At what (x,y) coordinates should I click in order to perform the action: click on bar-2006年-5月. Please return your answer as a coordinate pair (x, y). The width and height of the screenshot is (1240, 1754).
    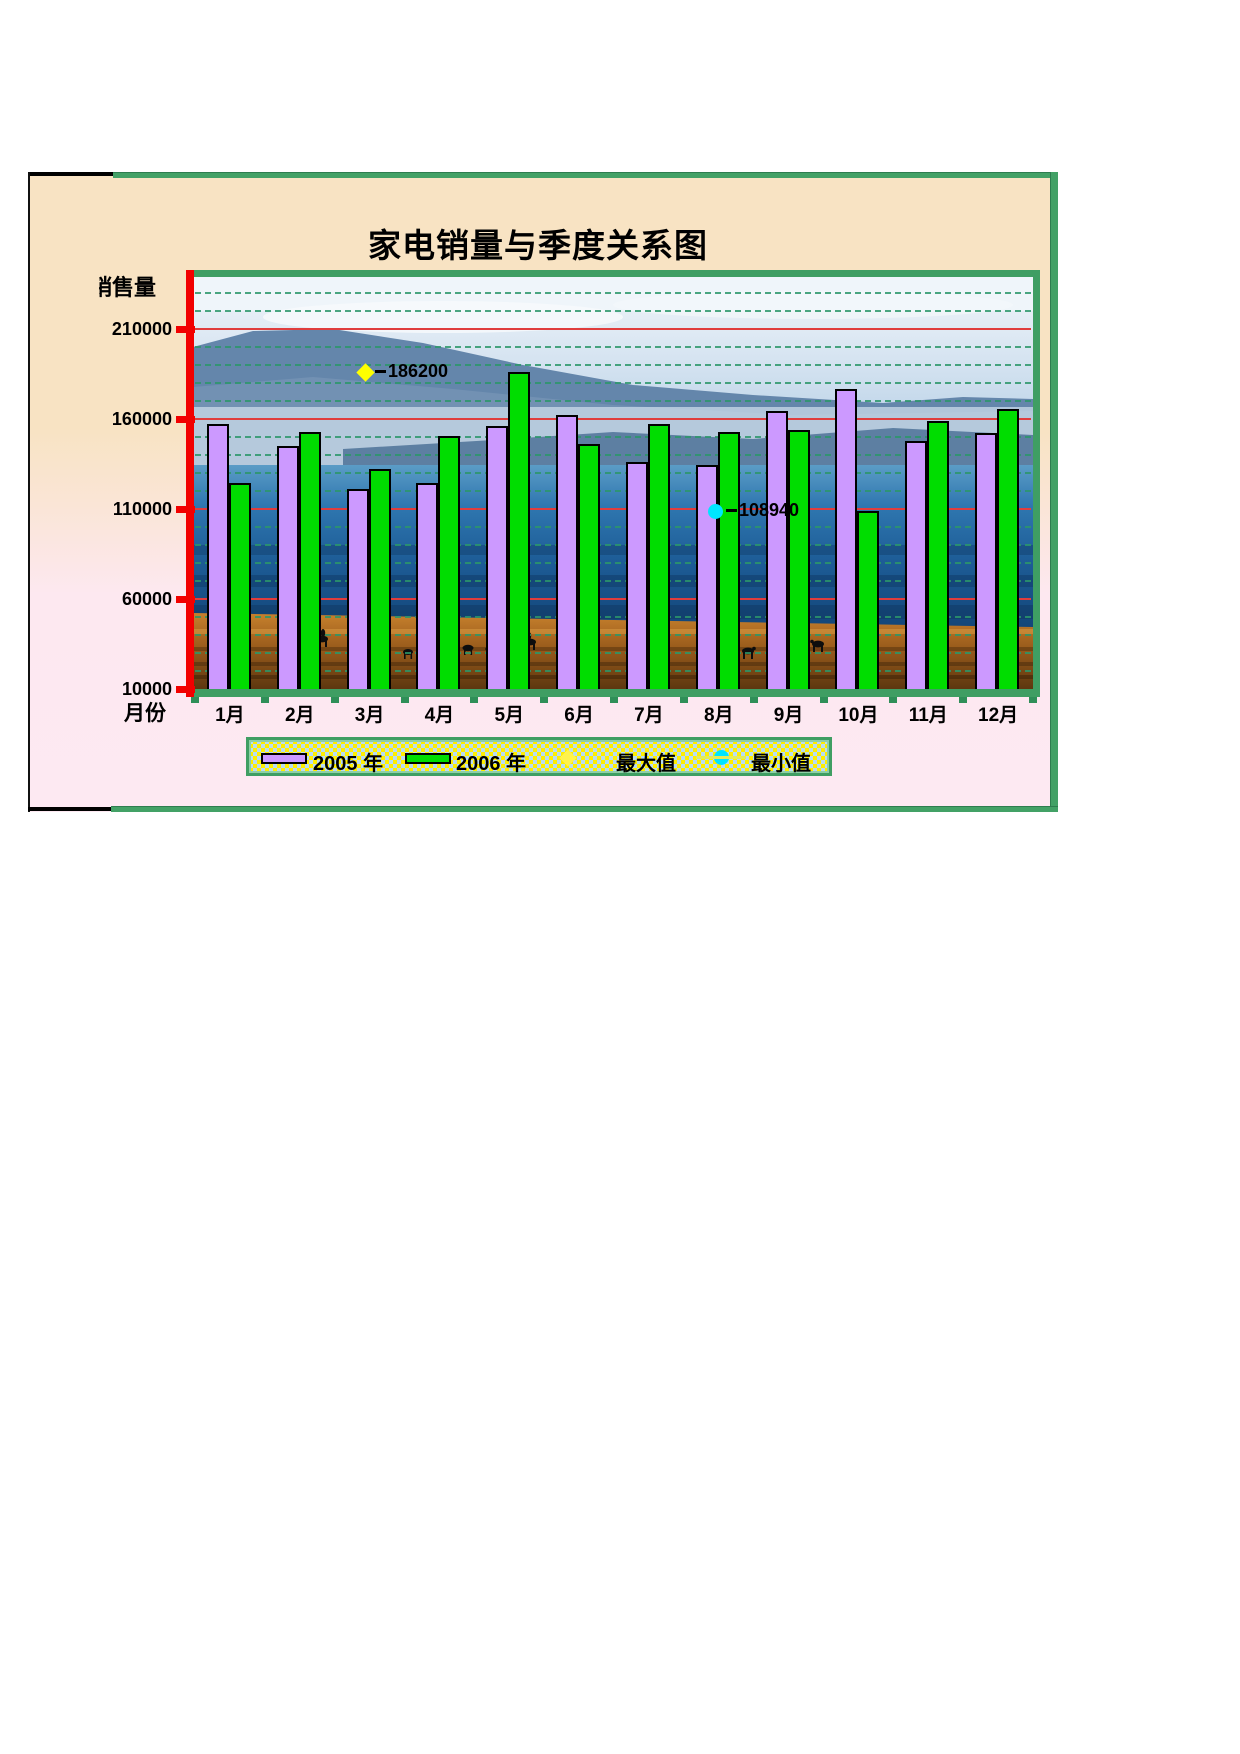
    Looking at the image, I should click on (519, 531).